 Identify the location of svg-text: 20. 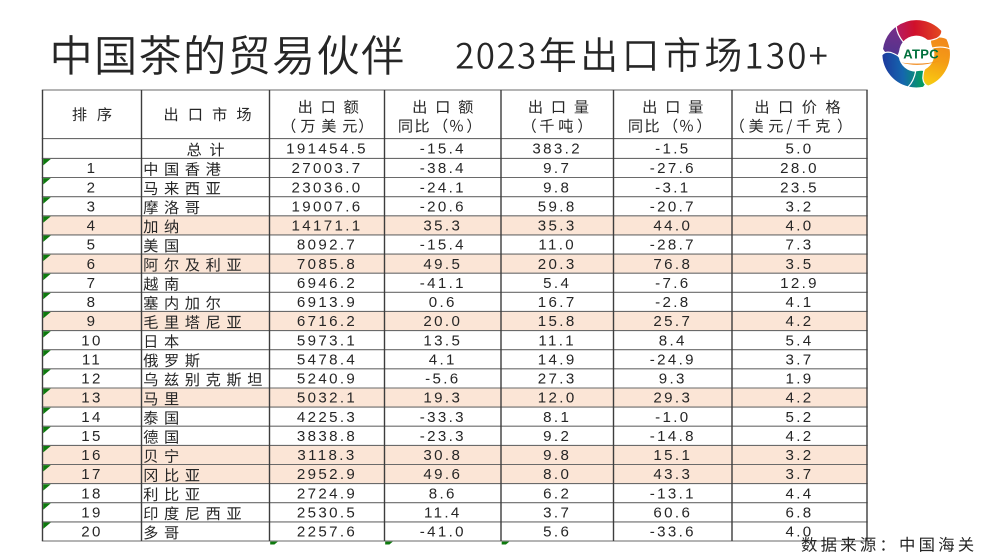
(92, 532).